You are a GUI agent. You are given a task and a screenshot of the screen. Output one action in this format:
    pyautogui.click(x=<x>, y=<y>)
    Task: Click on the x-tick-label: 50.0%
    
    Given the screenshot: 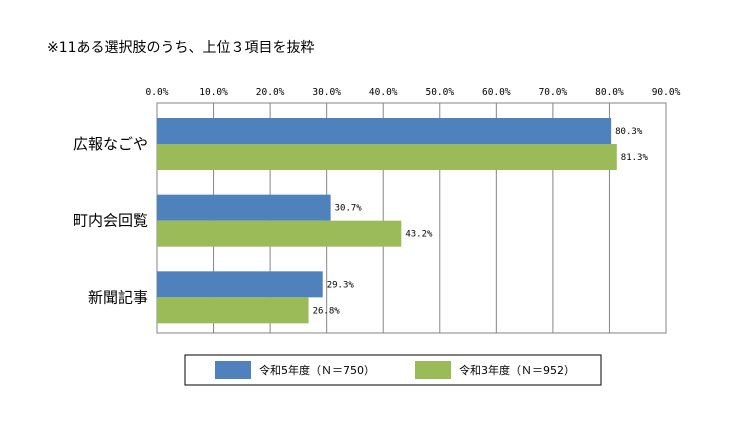 What is the action you would take?
    pyautogui.click(x=439, y=92)
    